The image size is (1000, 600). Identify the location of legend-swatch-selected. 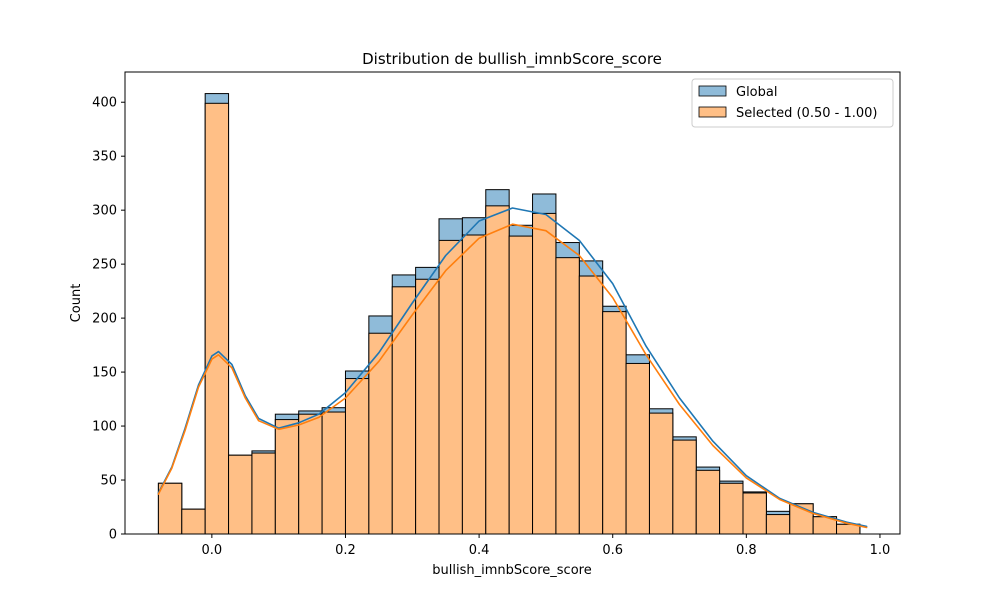
(712, 112).